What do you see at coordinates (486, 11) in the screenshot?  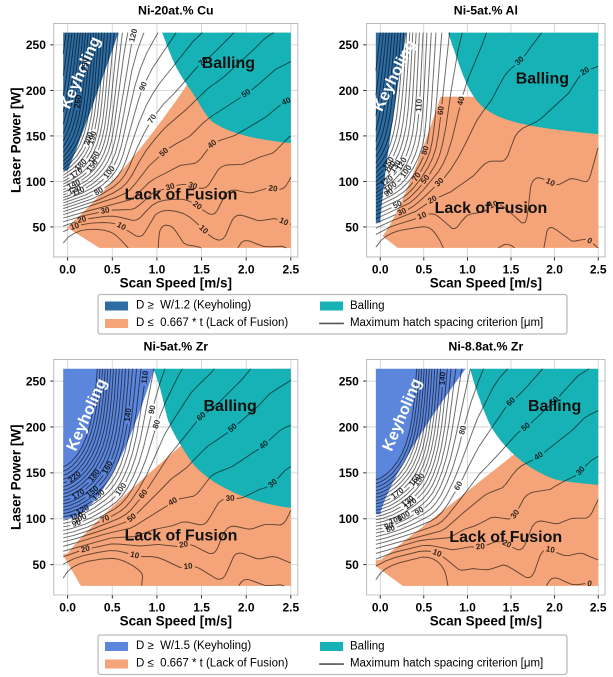 I see `svg-text: Ni-5at.% Al` at bounding box center [486, 11].